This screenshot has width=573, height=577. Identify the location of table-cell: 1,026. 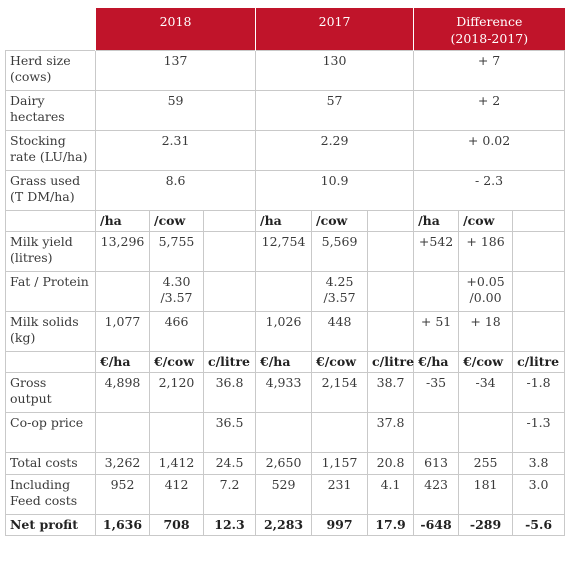
(284, 331).